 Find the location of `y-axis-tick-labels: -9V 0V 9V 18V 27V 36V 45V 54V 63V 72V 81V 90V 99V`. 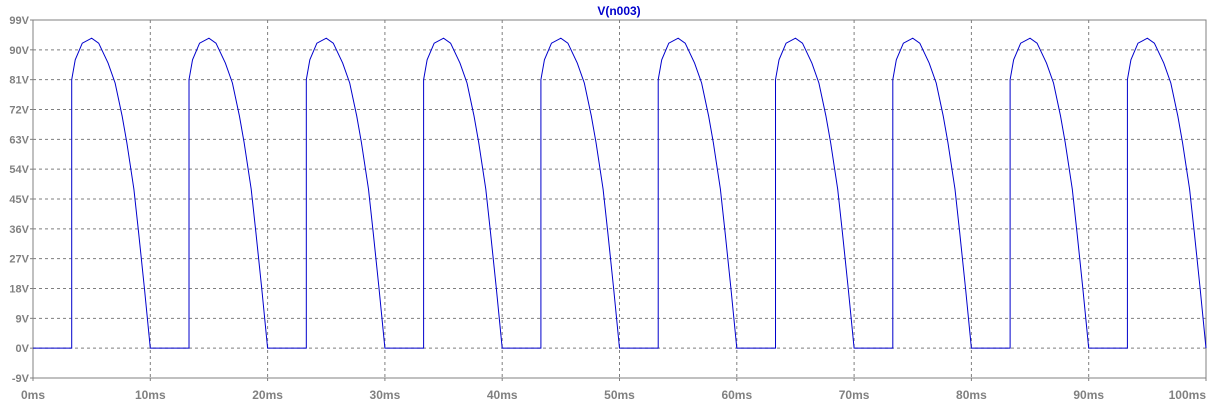

y-axis-tick-labels: -9V 0V 9V 18V 27V 36V 45V 54V 63V 72V 81V 90V 99V is located at coordinates (21, 200).